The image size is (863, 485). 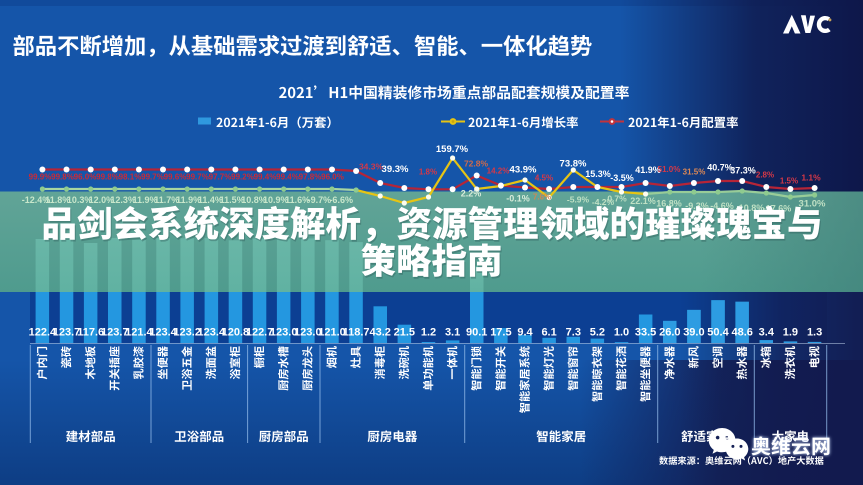 I want to click on svg-text: 117.6, so click(x=90, y=333).